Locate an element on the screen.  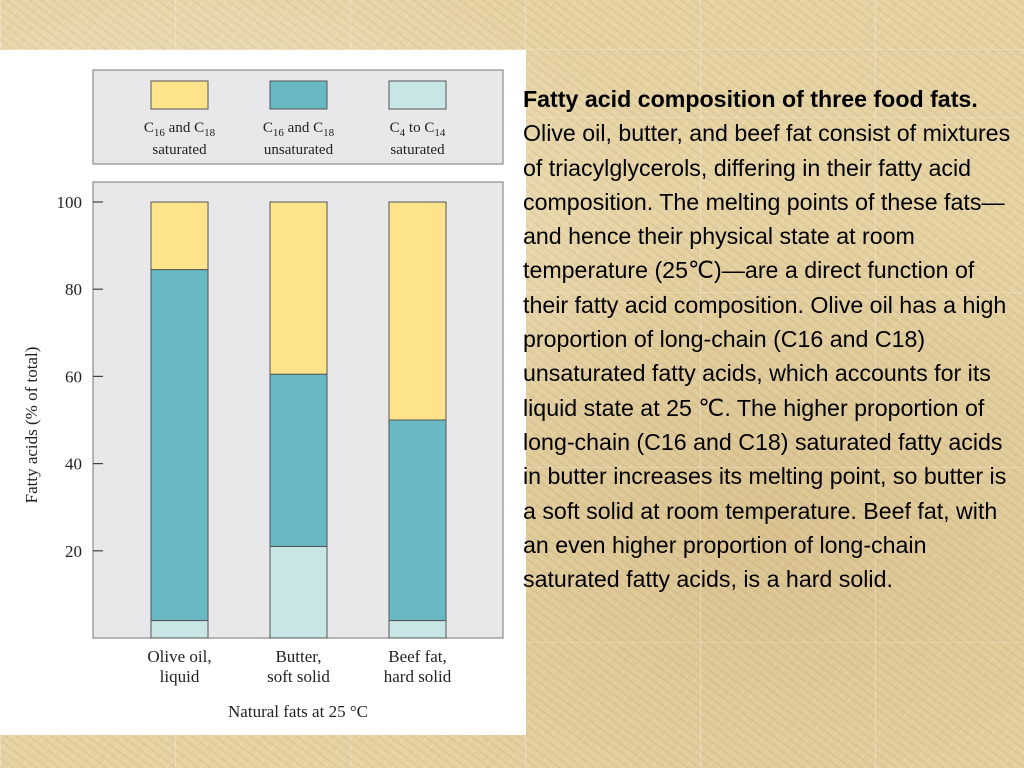
legend-label-line2: unsaturated is located at coordinates (299, 150).